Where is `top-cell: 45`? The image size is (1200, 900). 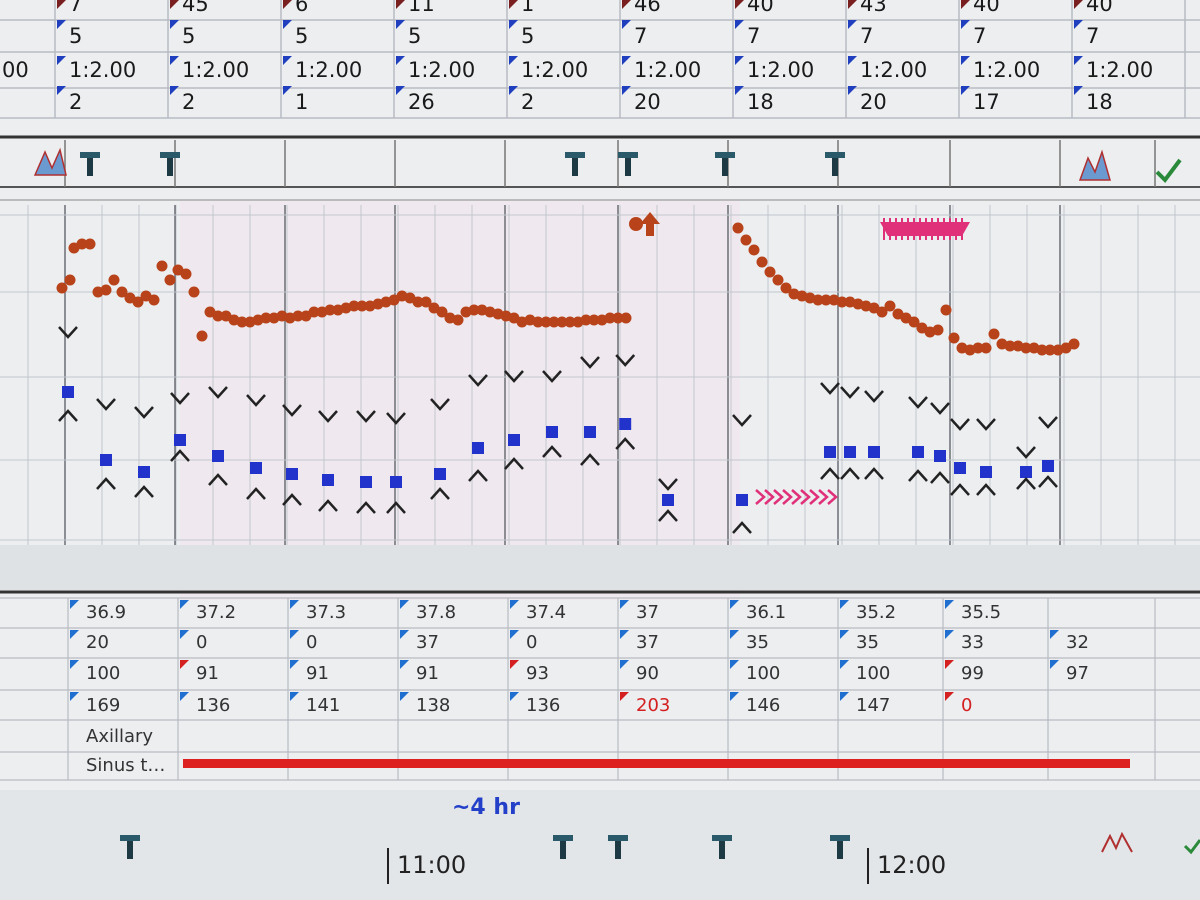 top-cell: 45 is located at coordinates (195, 8).